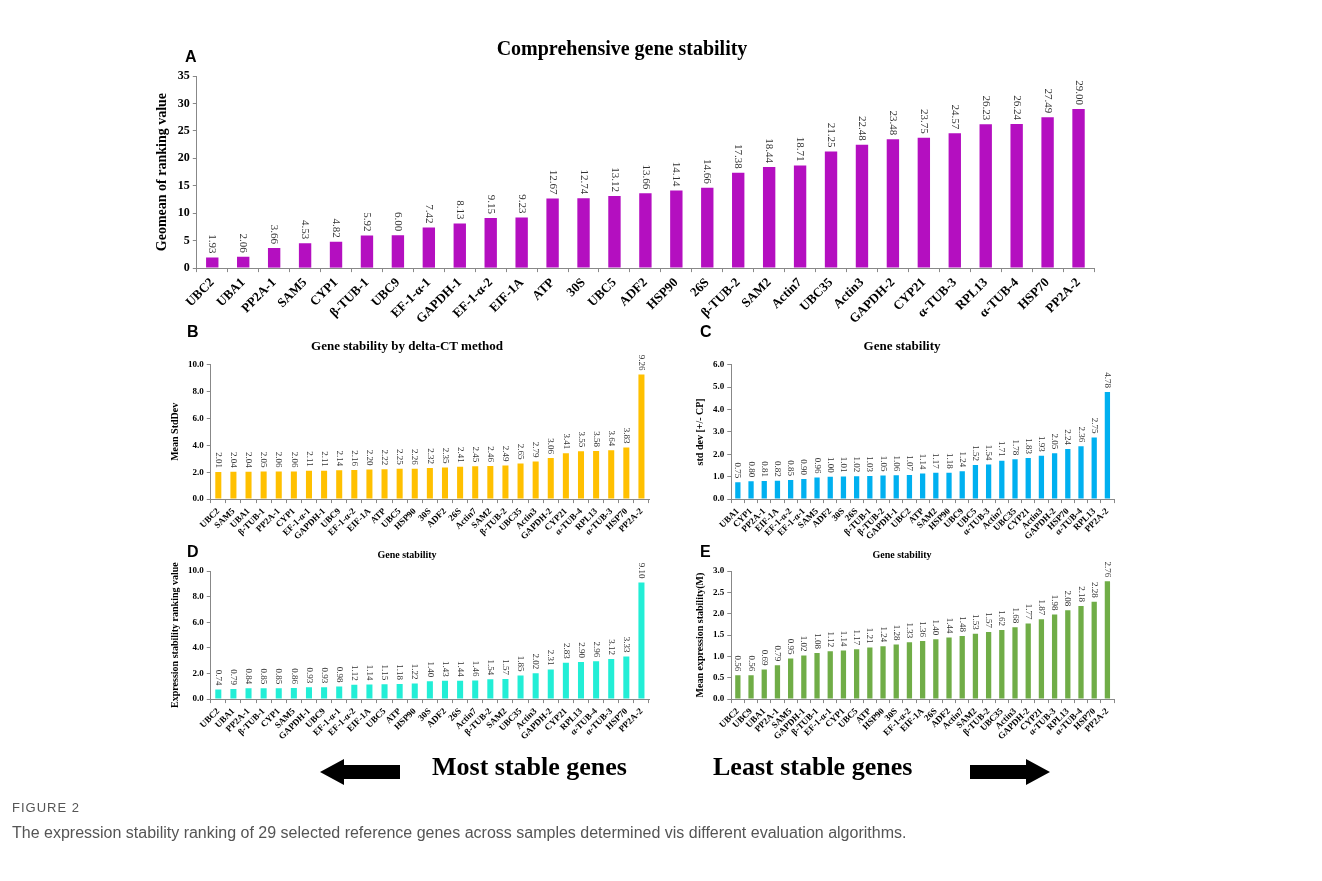  What do you see at coordinates (186, 239) in the screenshot?
I see `y-tick-label: 5` at bounding box center [186, 239].